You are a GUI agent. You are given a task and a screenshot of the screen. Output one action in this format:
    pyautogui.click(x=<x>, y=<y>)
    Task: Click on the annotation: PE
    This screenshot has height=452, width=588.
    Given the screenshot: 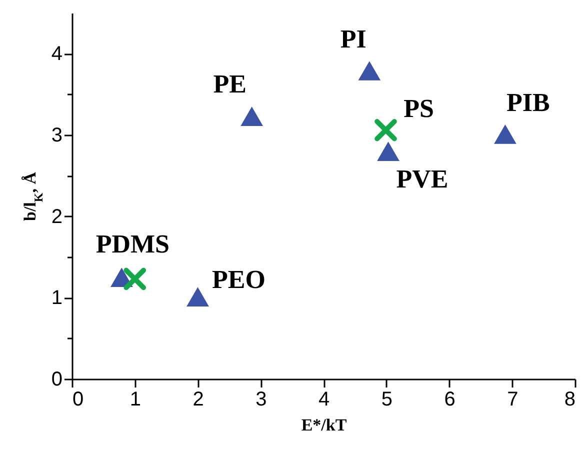 What is the action you would take?
    pyautogui.click(x=229, y=83)
    